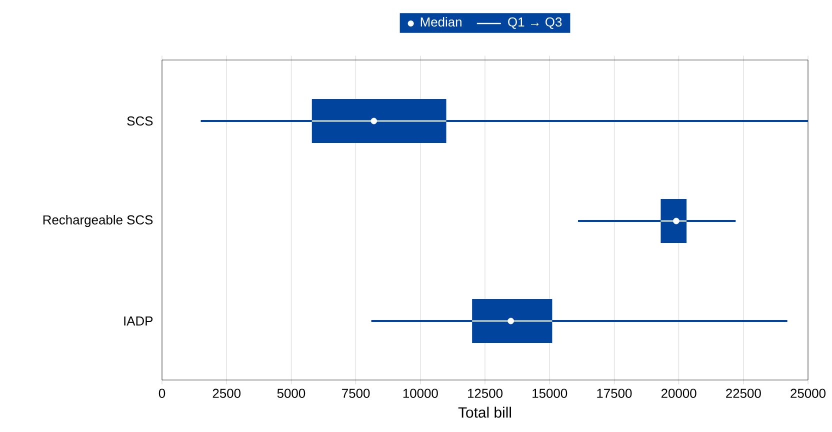 The height and width of the screenshot is (432, 832). Describe the element at coordinates (743, 393) in the screenshot. I see `x-tick-label: 22500` at that location.